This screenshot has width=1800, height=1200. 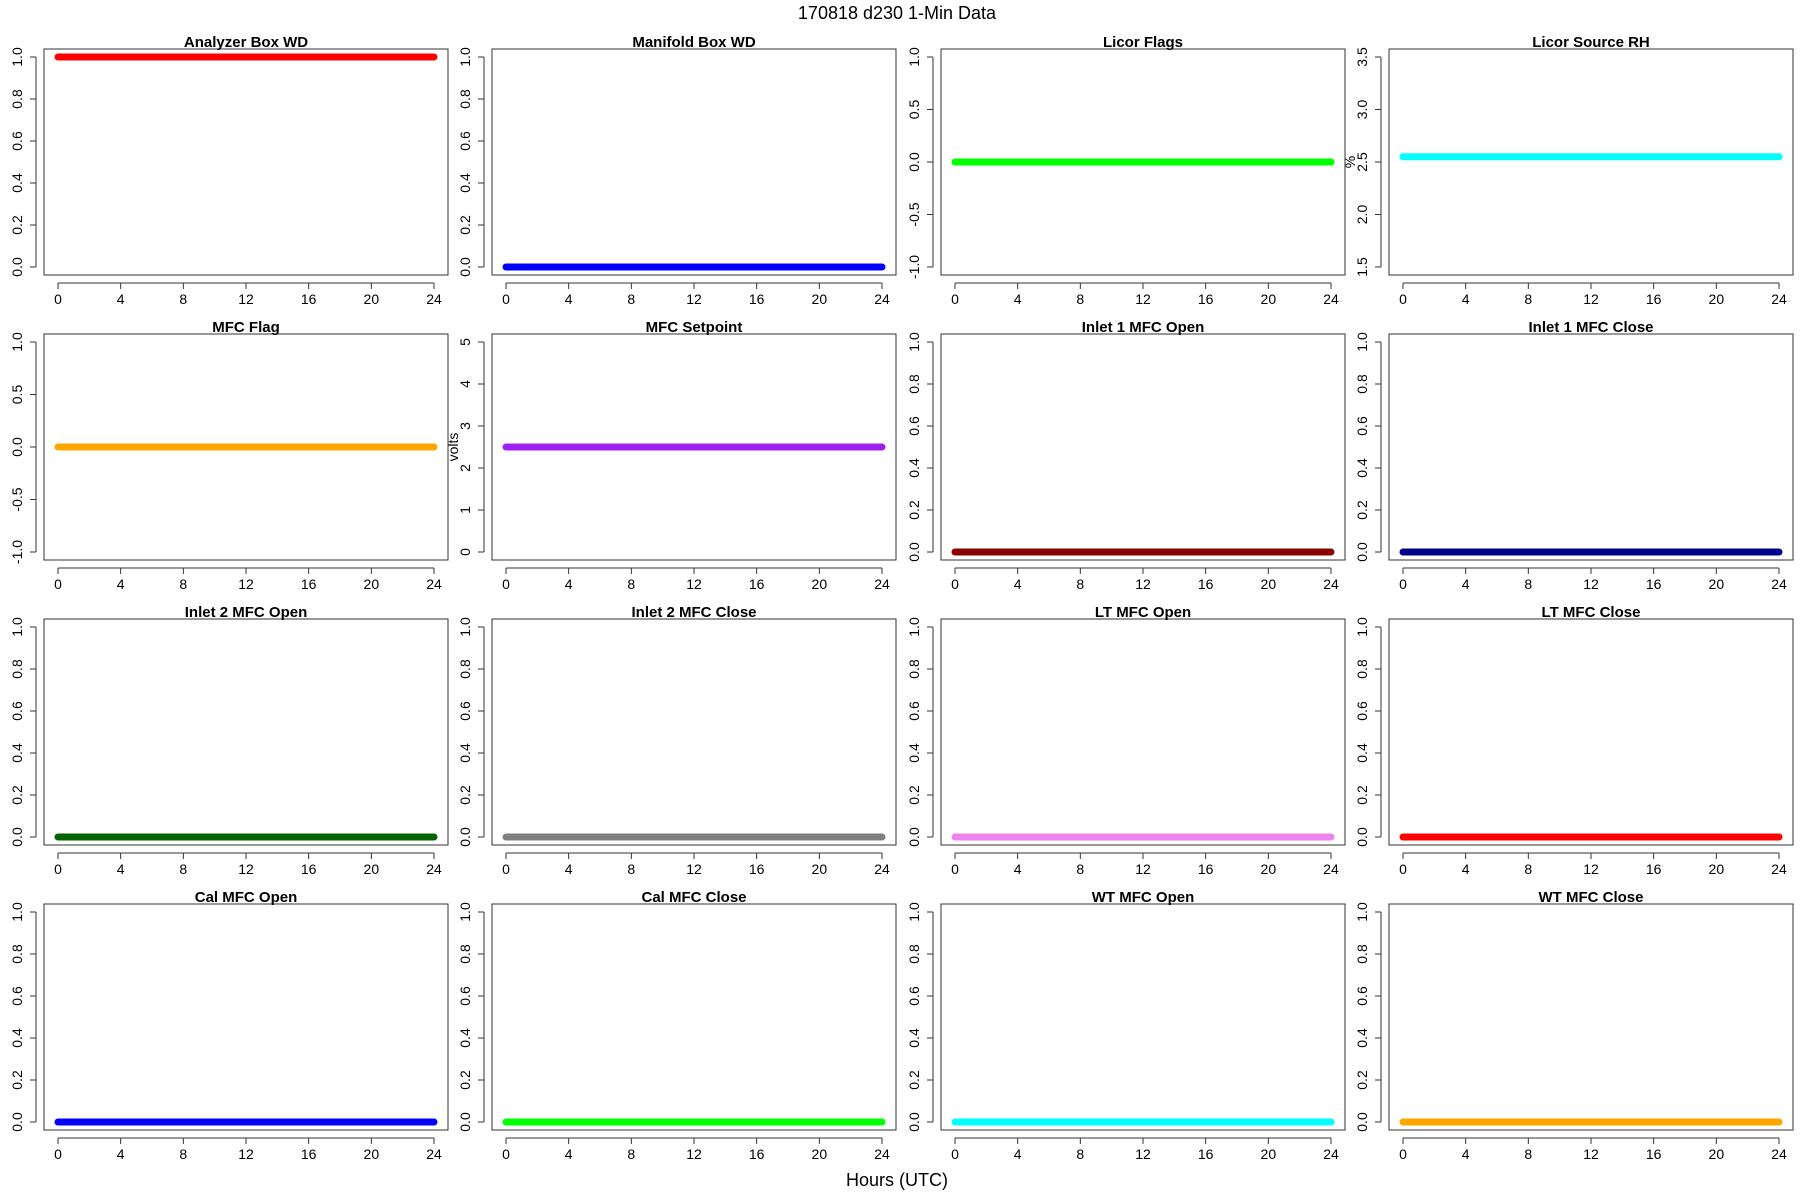 What do you see at coordinates (1350, 162) in the screenshot?
I see `y-axis-label: %` at bounding box center [1350, 162].